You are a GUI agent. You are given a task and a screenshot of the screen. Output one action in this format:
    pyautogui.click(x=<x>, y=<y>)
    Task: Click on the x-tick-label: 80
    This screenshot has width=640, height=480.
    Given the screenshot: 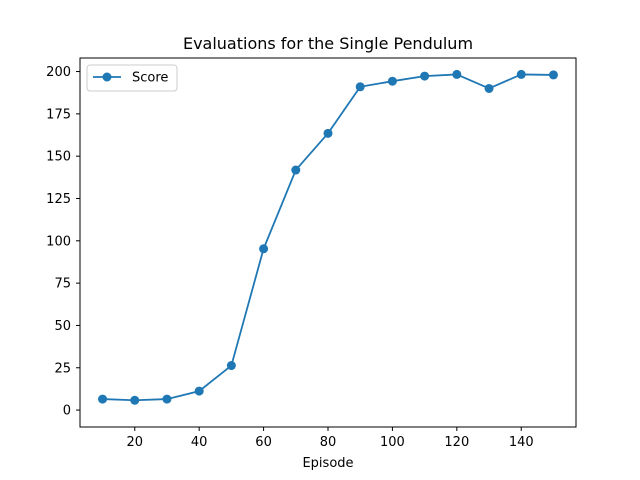 What is the action you would take?
    pyautogui.click(x=328, y=442)
    